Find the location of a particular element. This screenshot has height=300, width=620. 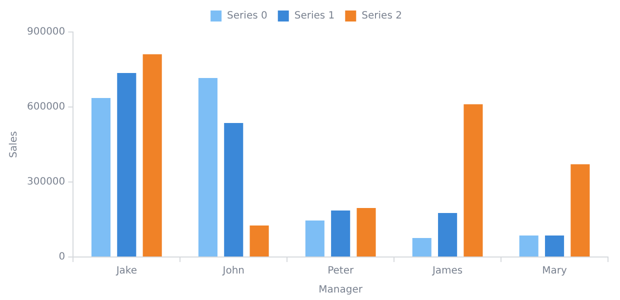

legend-label: Series 2 is located at coordinates (382, 16).